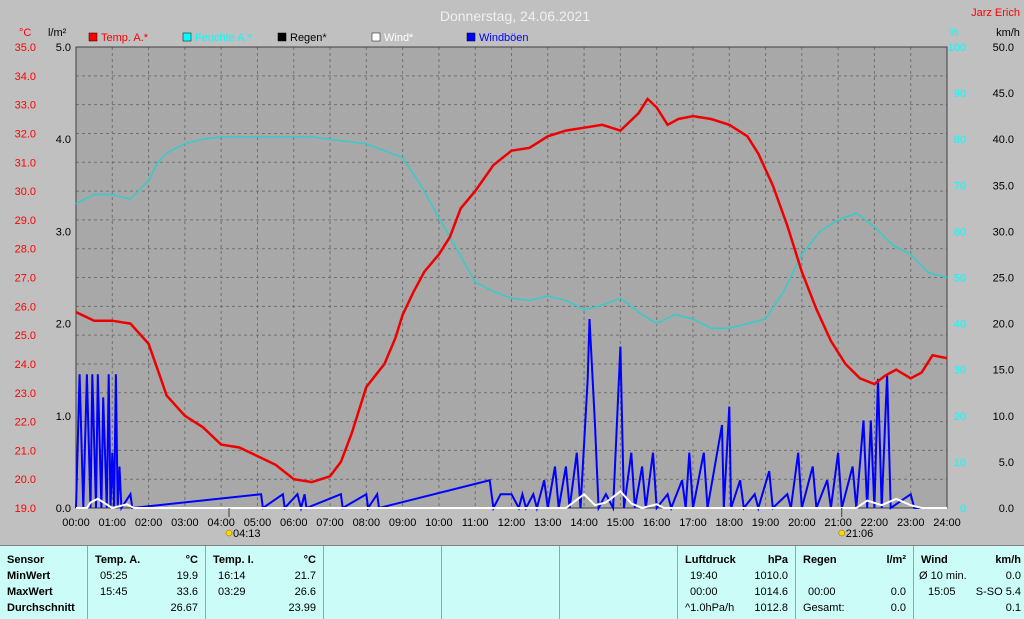  What do you see at coordinates (942, 592) in the screenshot?
I see `wind-max-time: 15:05` at bounding box center [942, 592].